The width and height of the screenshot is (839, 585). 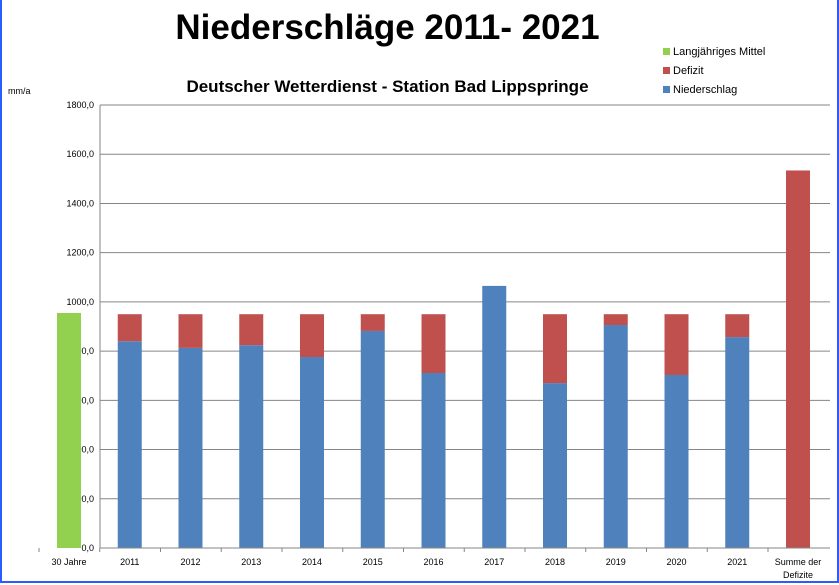 What do you see at coordinates (373, 562) in the screenshot?
I see `x-tick-label: 2015` at bounding box center [373, 562].